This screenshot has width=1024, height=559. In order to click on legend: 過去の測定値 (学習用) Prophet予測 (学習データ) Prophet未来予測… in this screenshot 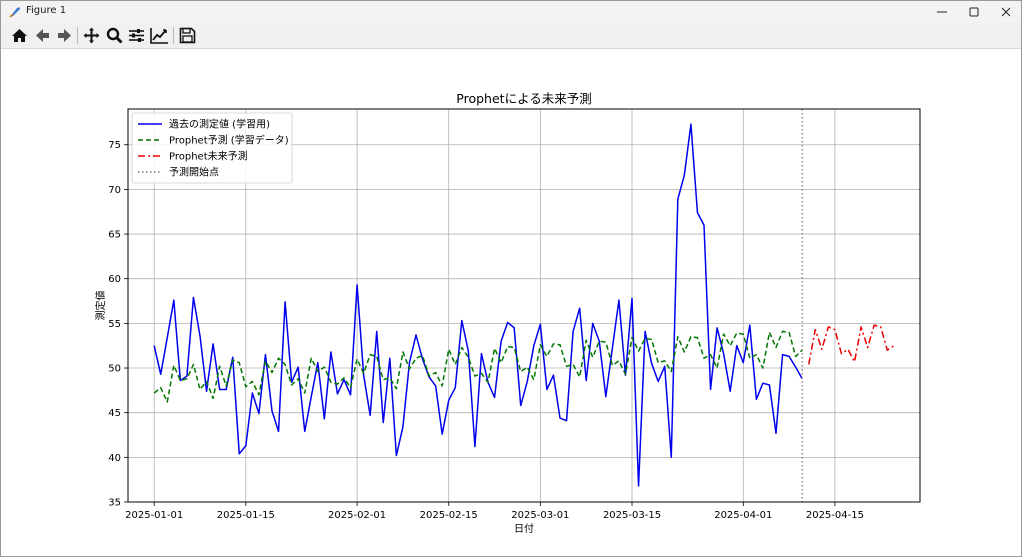, I will do `click(212, 148)`.